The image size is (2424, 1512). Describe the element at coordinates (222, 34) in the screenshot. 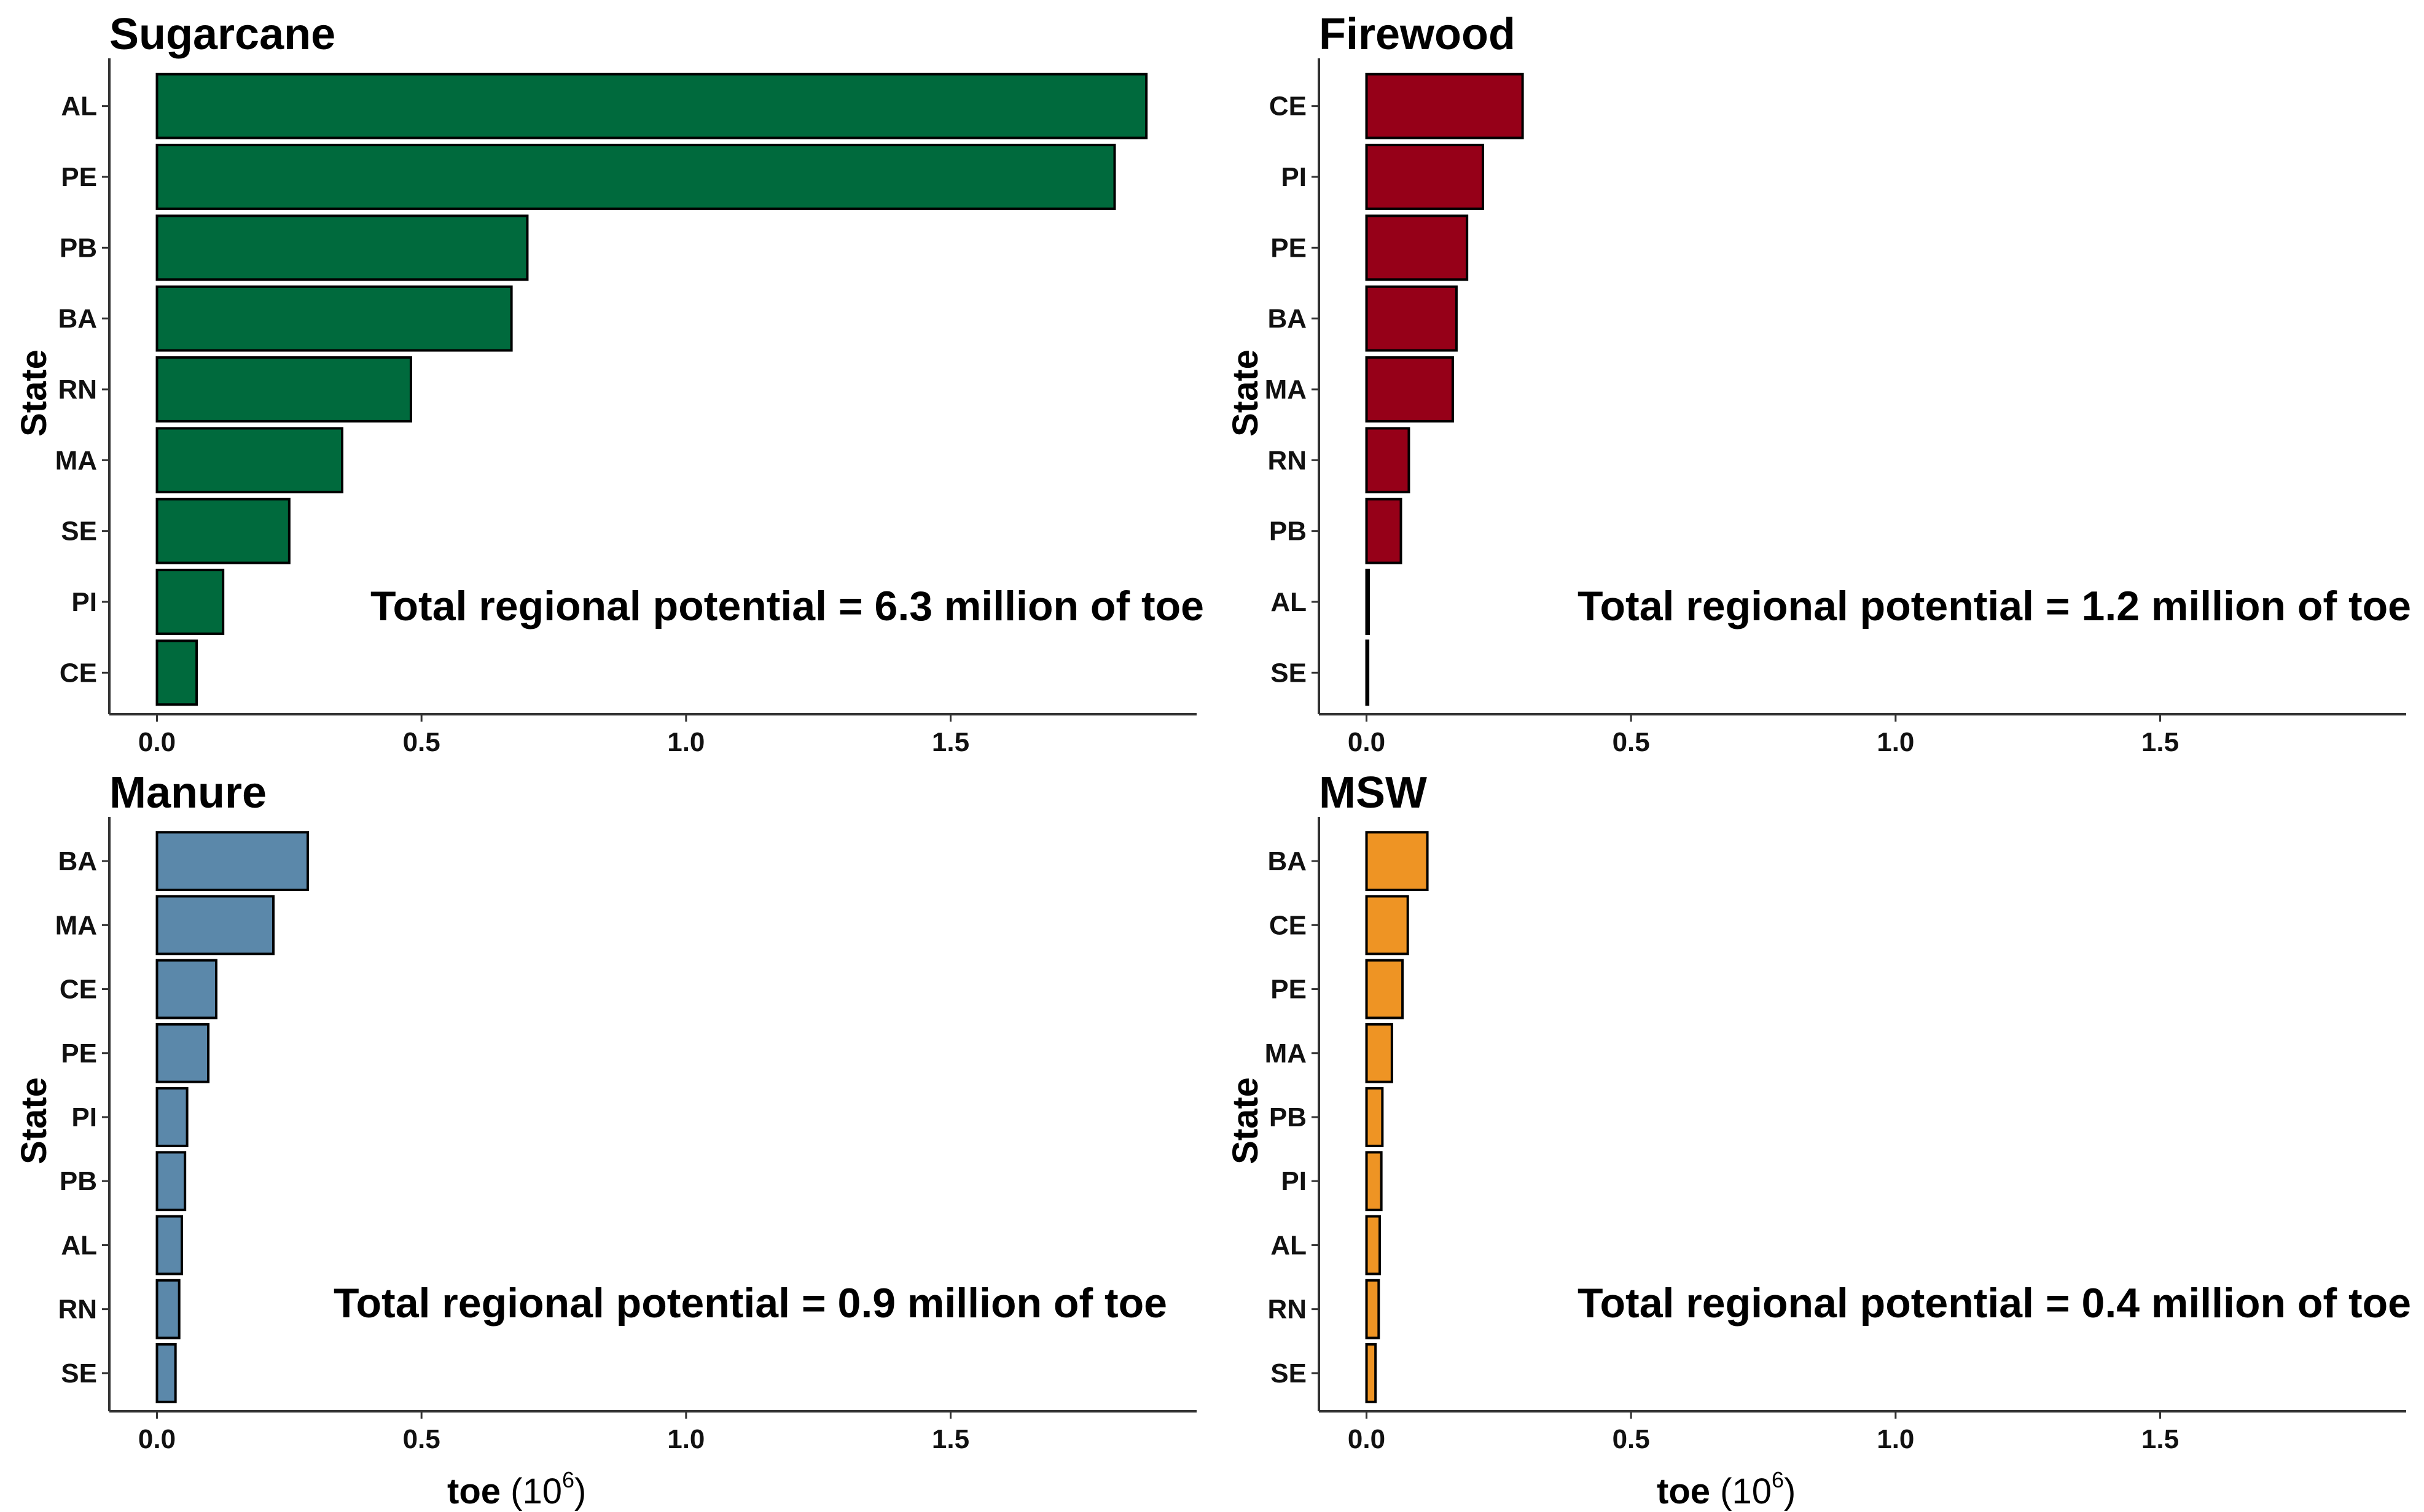

I see `panel-title: Sugarcane` at that location.